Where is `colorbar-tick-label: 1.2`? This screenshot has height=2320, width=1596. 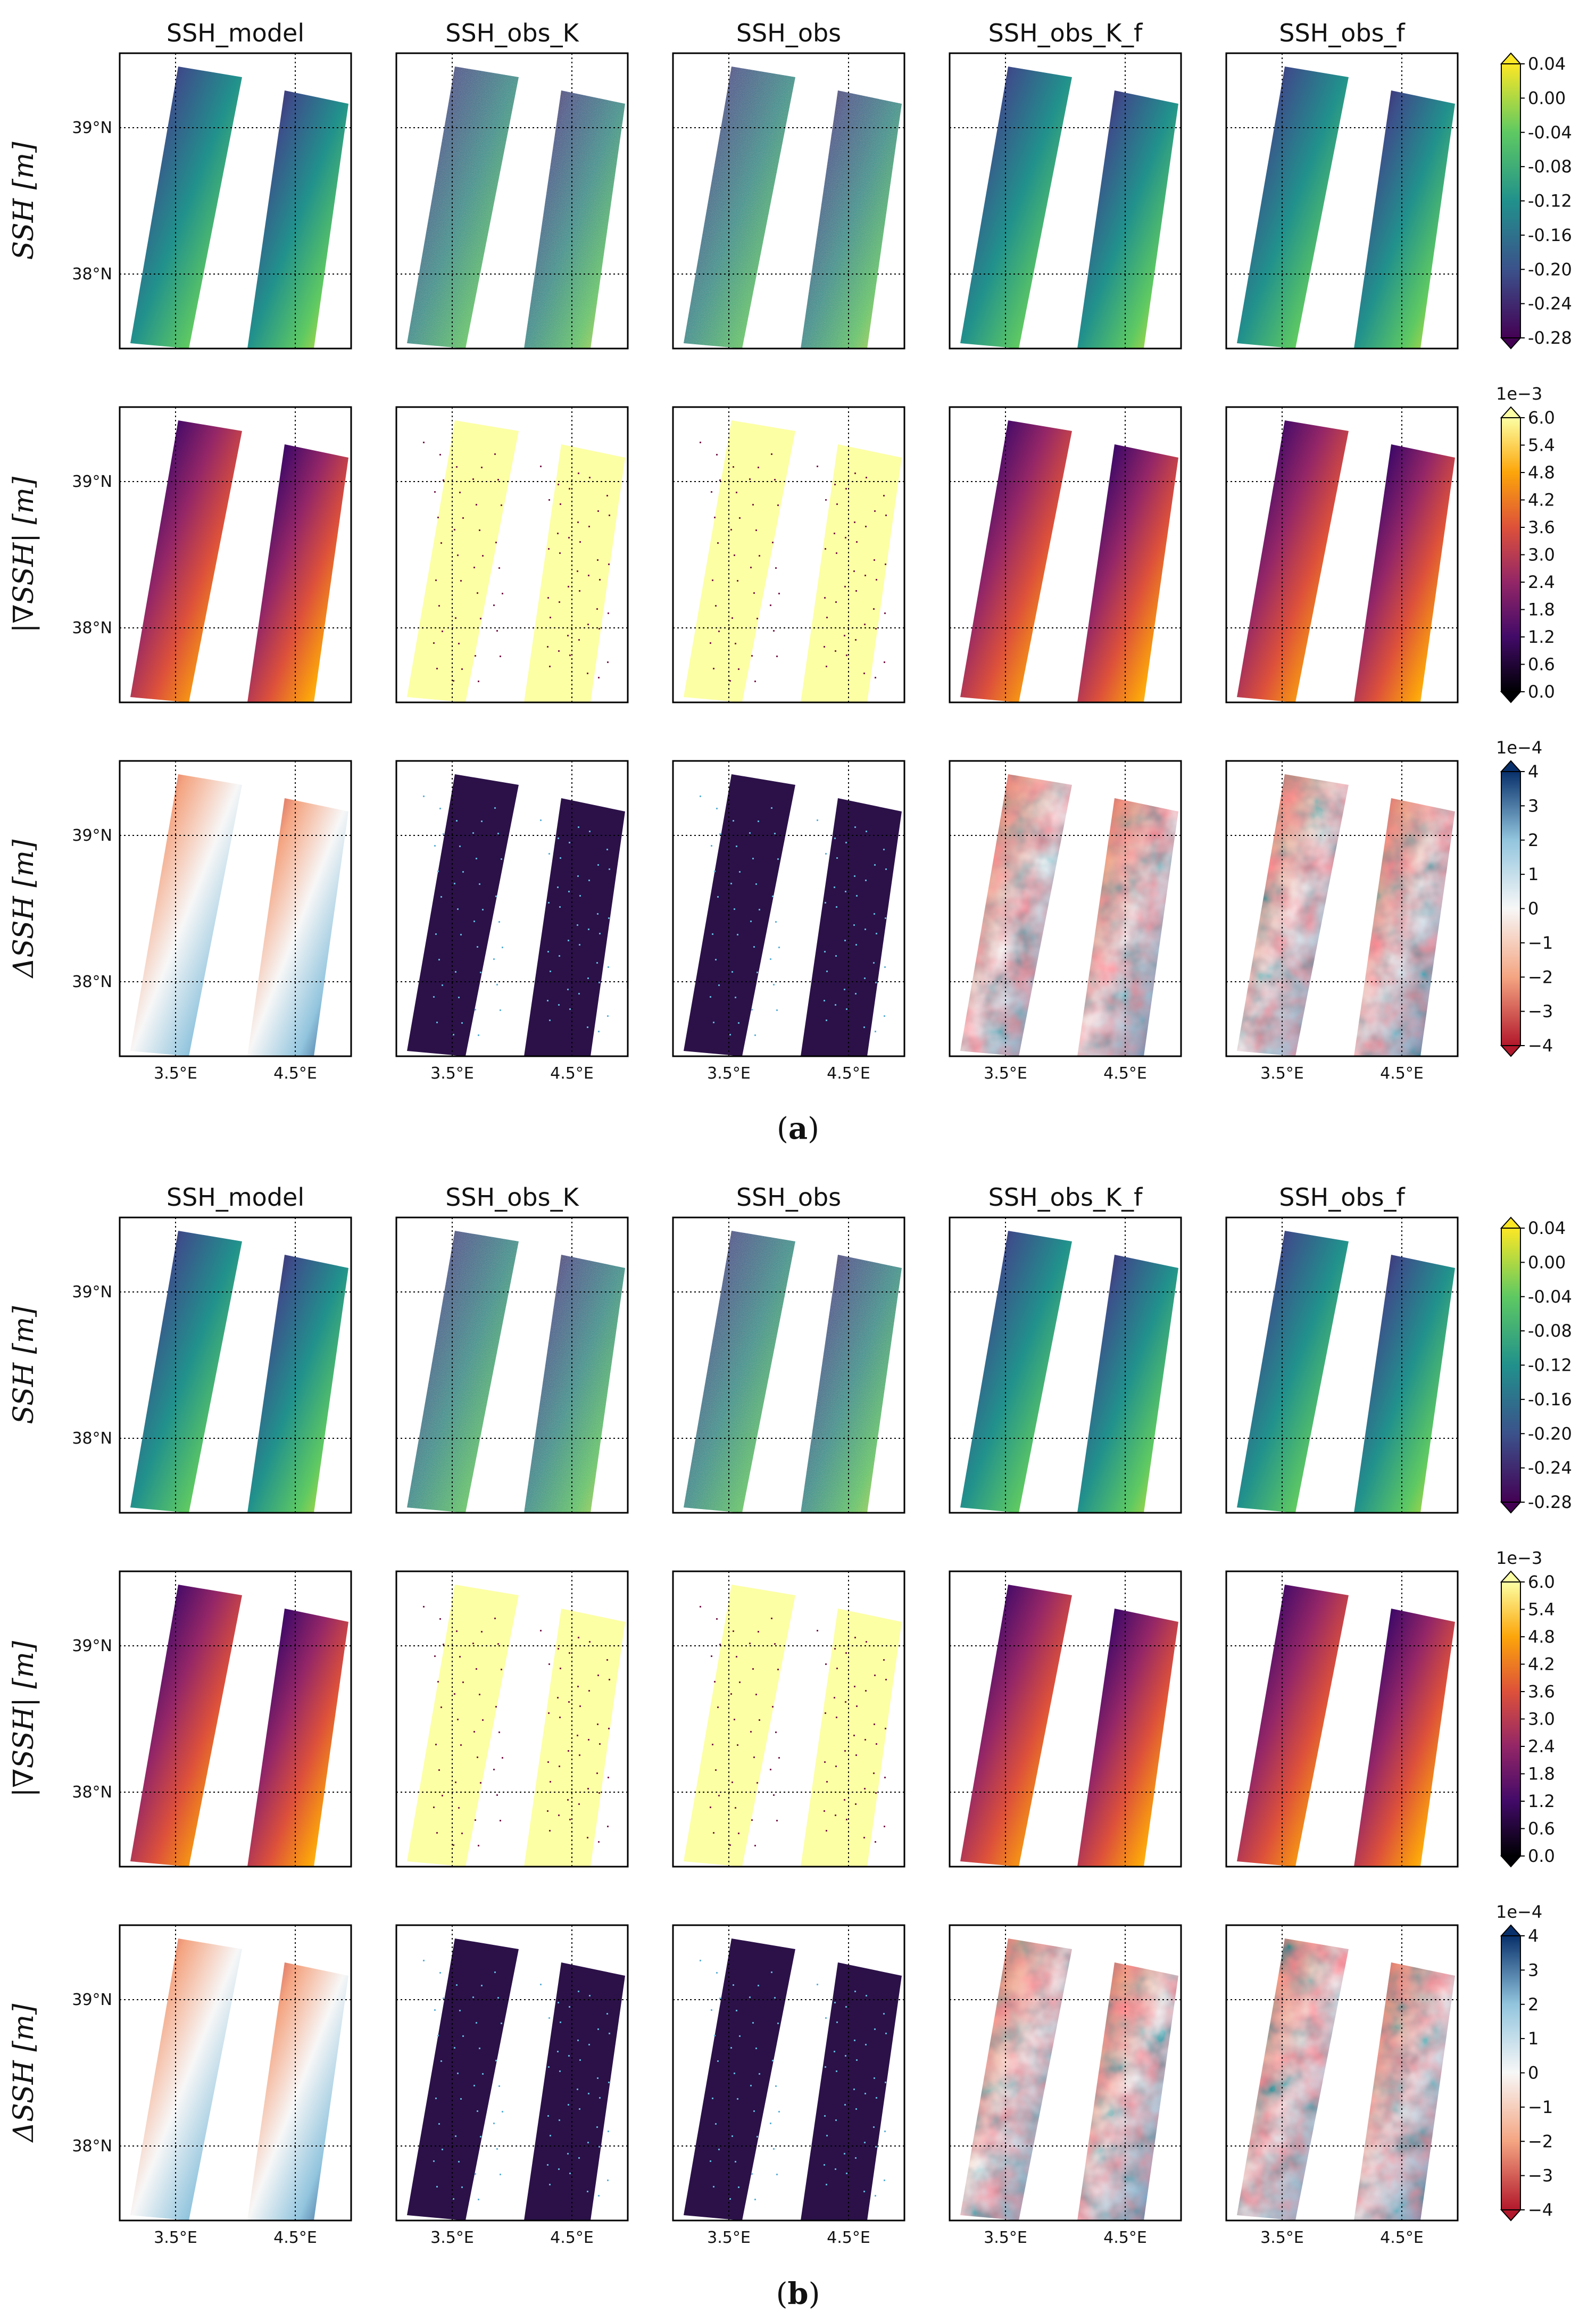
colorbar-tick-label: 1.2 is located at coordinates (1542, 1801).